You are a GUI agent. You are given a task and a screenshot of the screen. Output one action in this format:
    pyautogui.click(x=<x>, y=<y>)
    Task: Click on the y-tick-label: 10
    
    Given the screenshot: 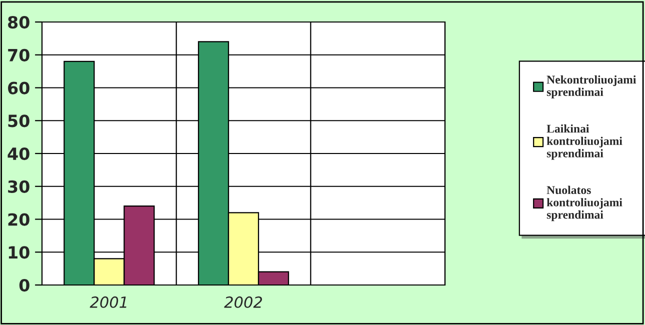 What is the action you would take?
    pyautogui.click(x=19, y=252)
    